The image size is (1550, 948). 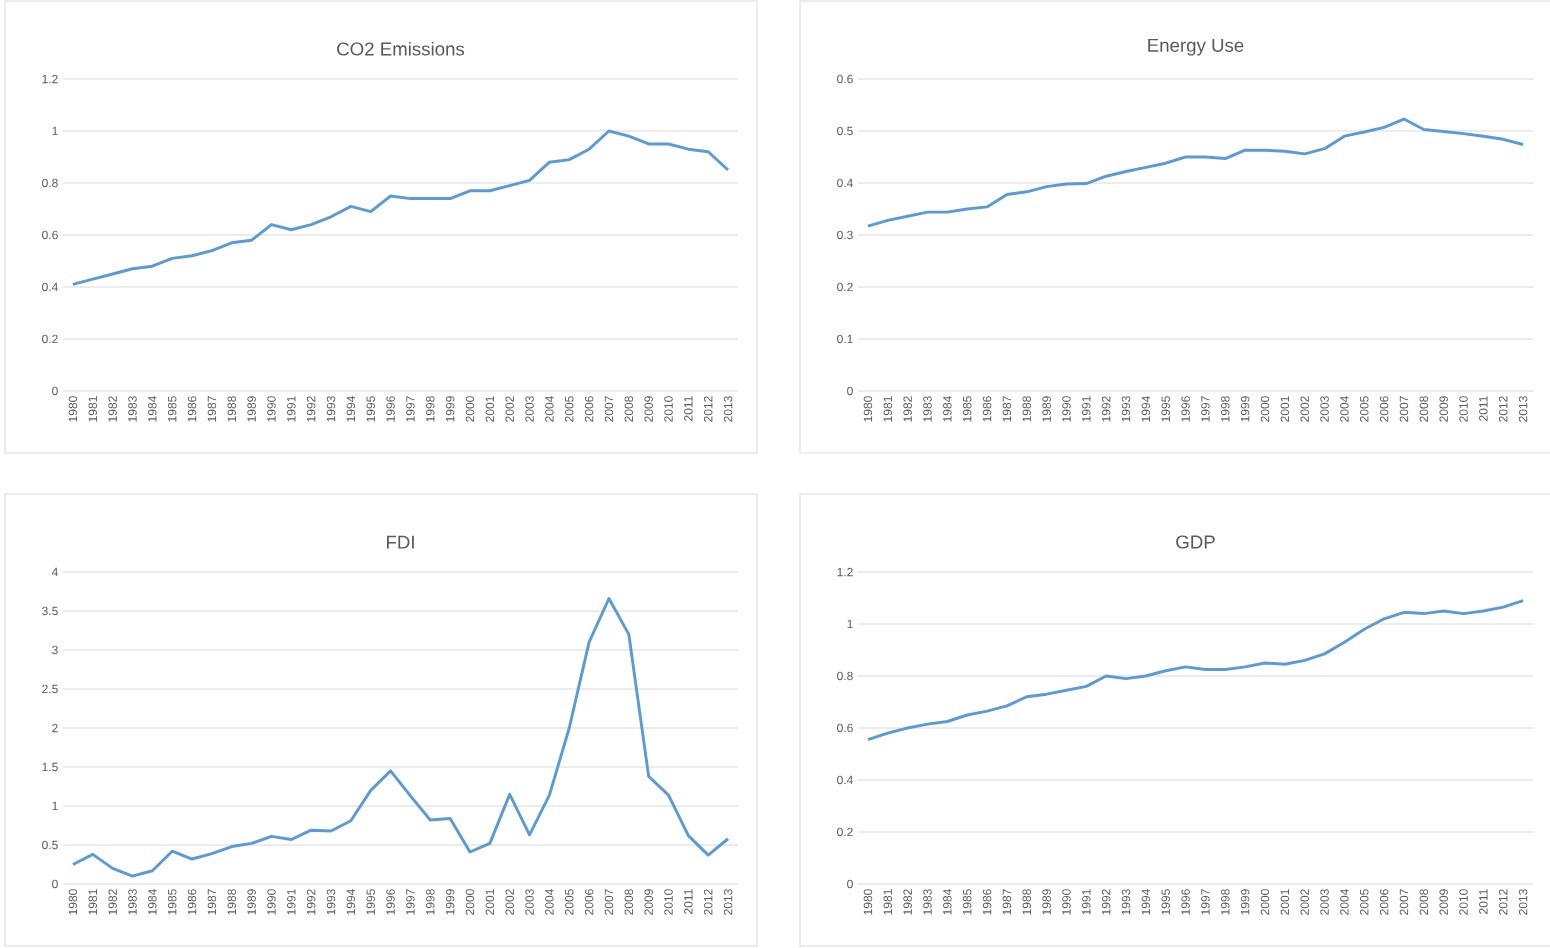 I want to click on y-tick-label: 3.5, so click(x=50, y=611).